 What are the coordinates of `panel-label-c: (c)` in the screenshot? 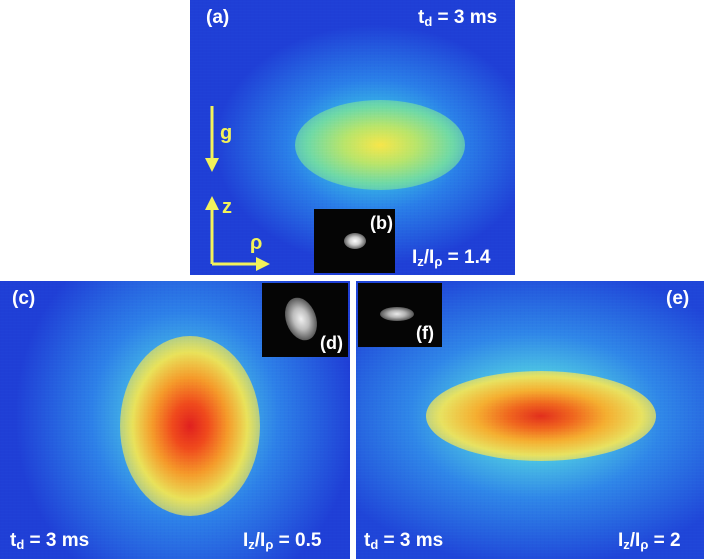 It's located at (24, 298).